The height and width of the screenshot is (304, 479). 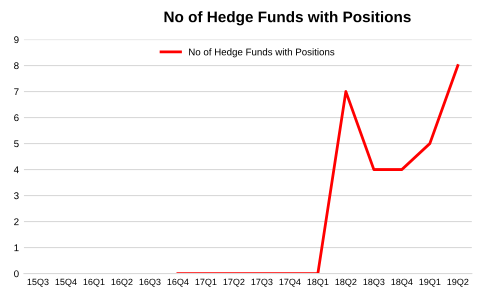 I want to click on x-tick-label: 18Q3, so click(x=373, y=282).